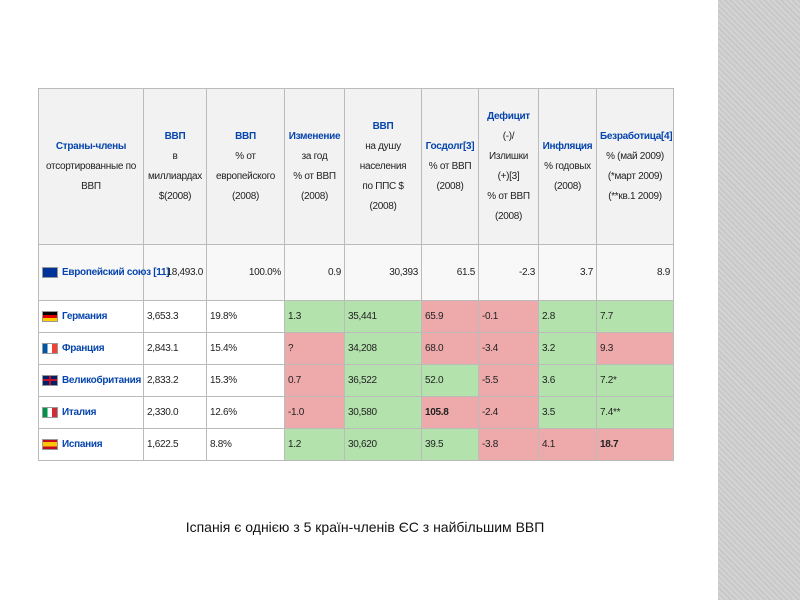  Describe the element at coordinates (116, 273) in the screenshot. I see `country-name: Европейский союз [11]` at that location.